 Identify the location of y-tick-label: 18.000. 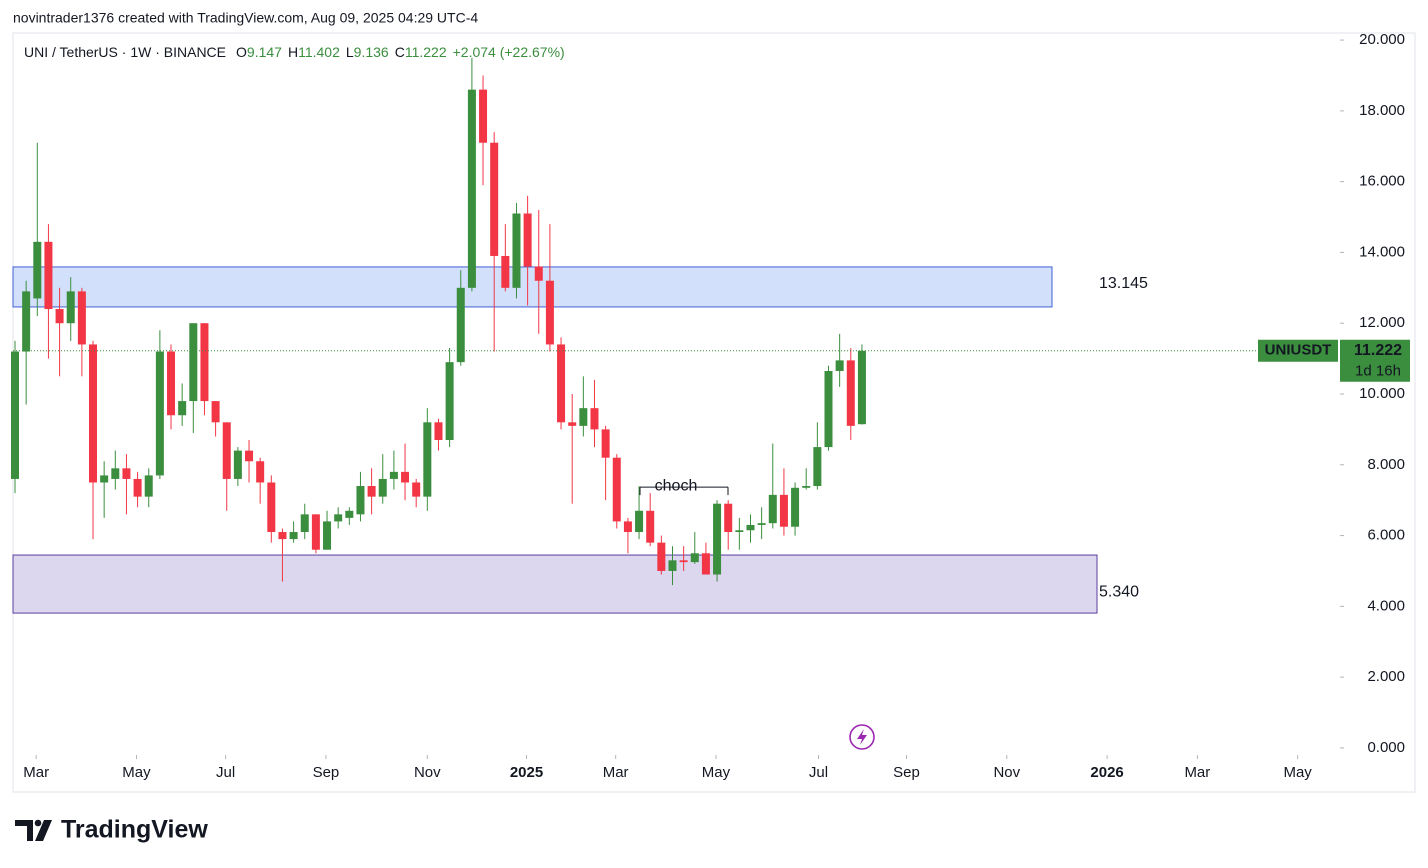
(1382, 110).